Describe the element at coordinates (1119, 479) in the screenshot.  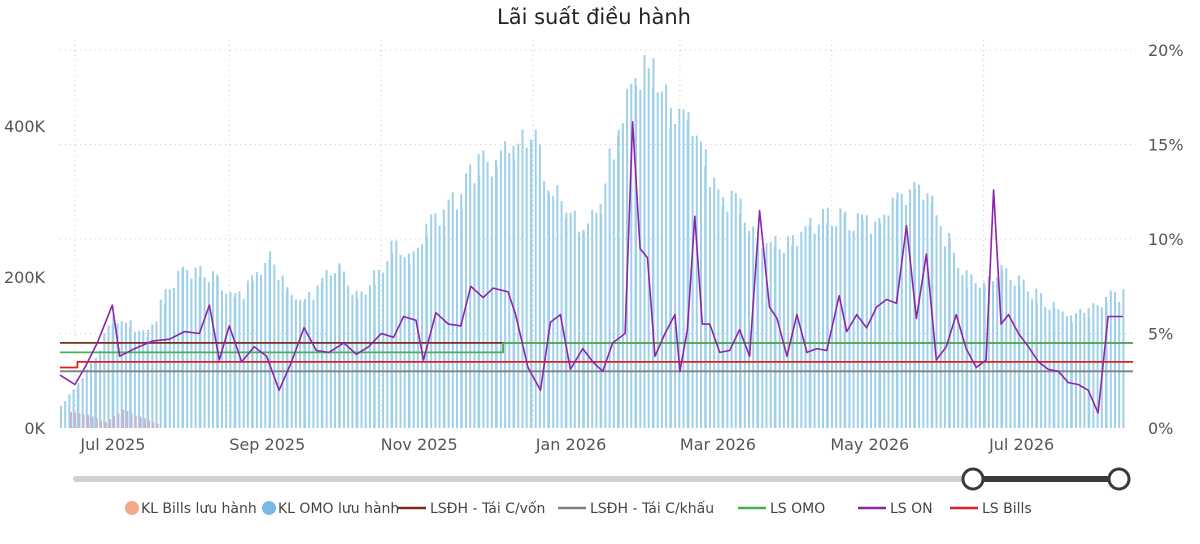
I see `slider-end-handle` at that location.